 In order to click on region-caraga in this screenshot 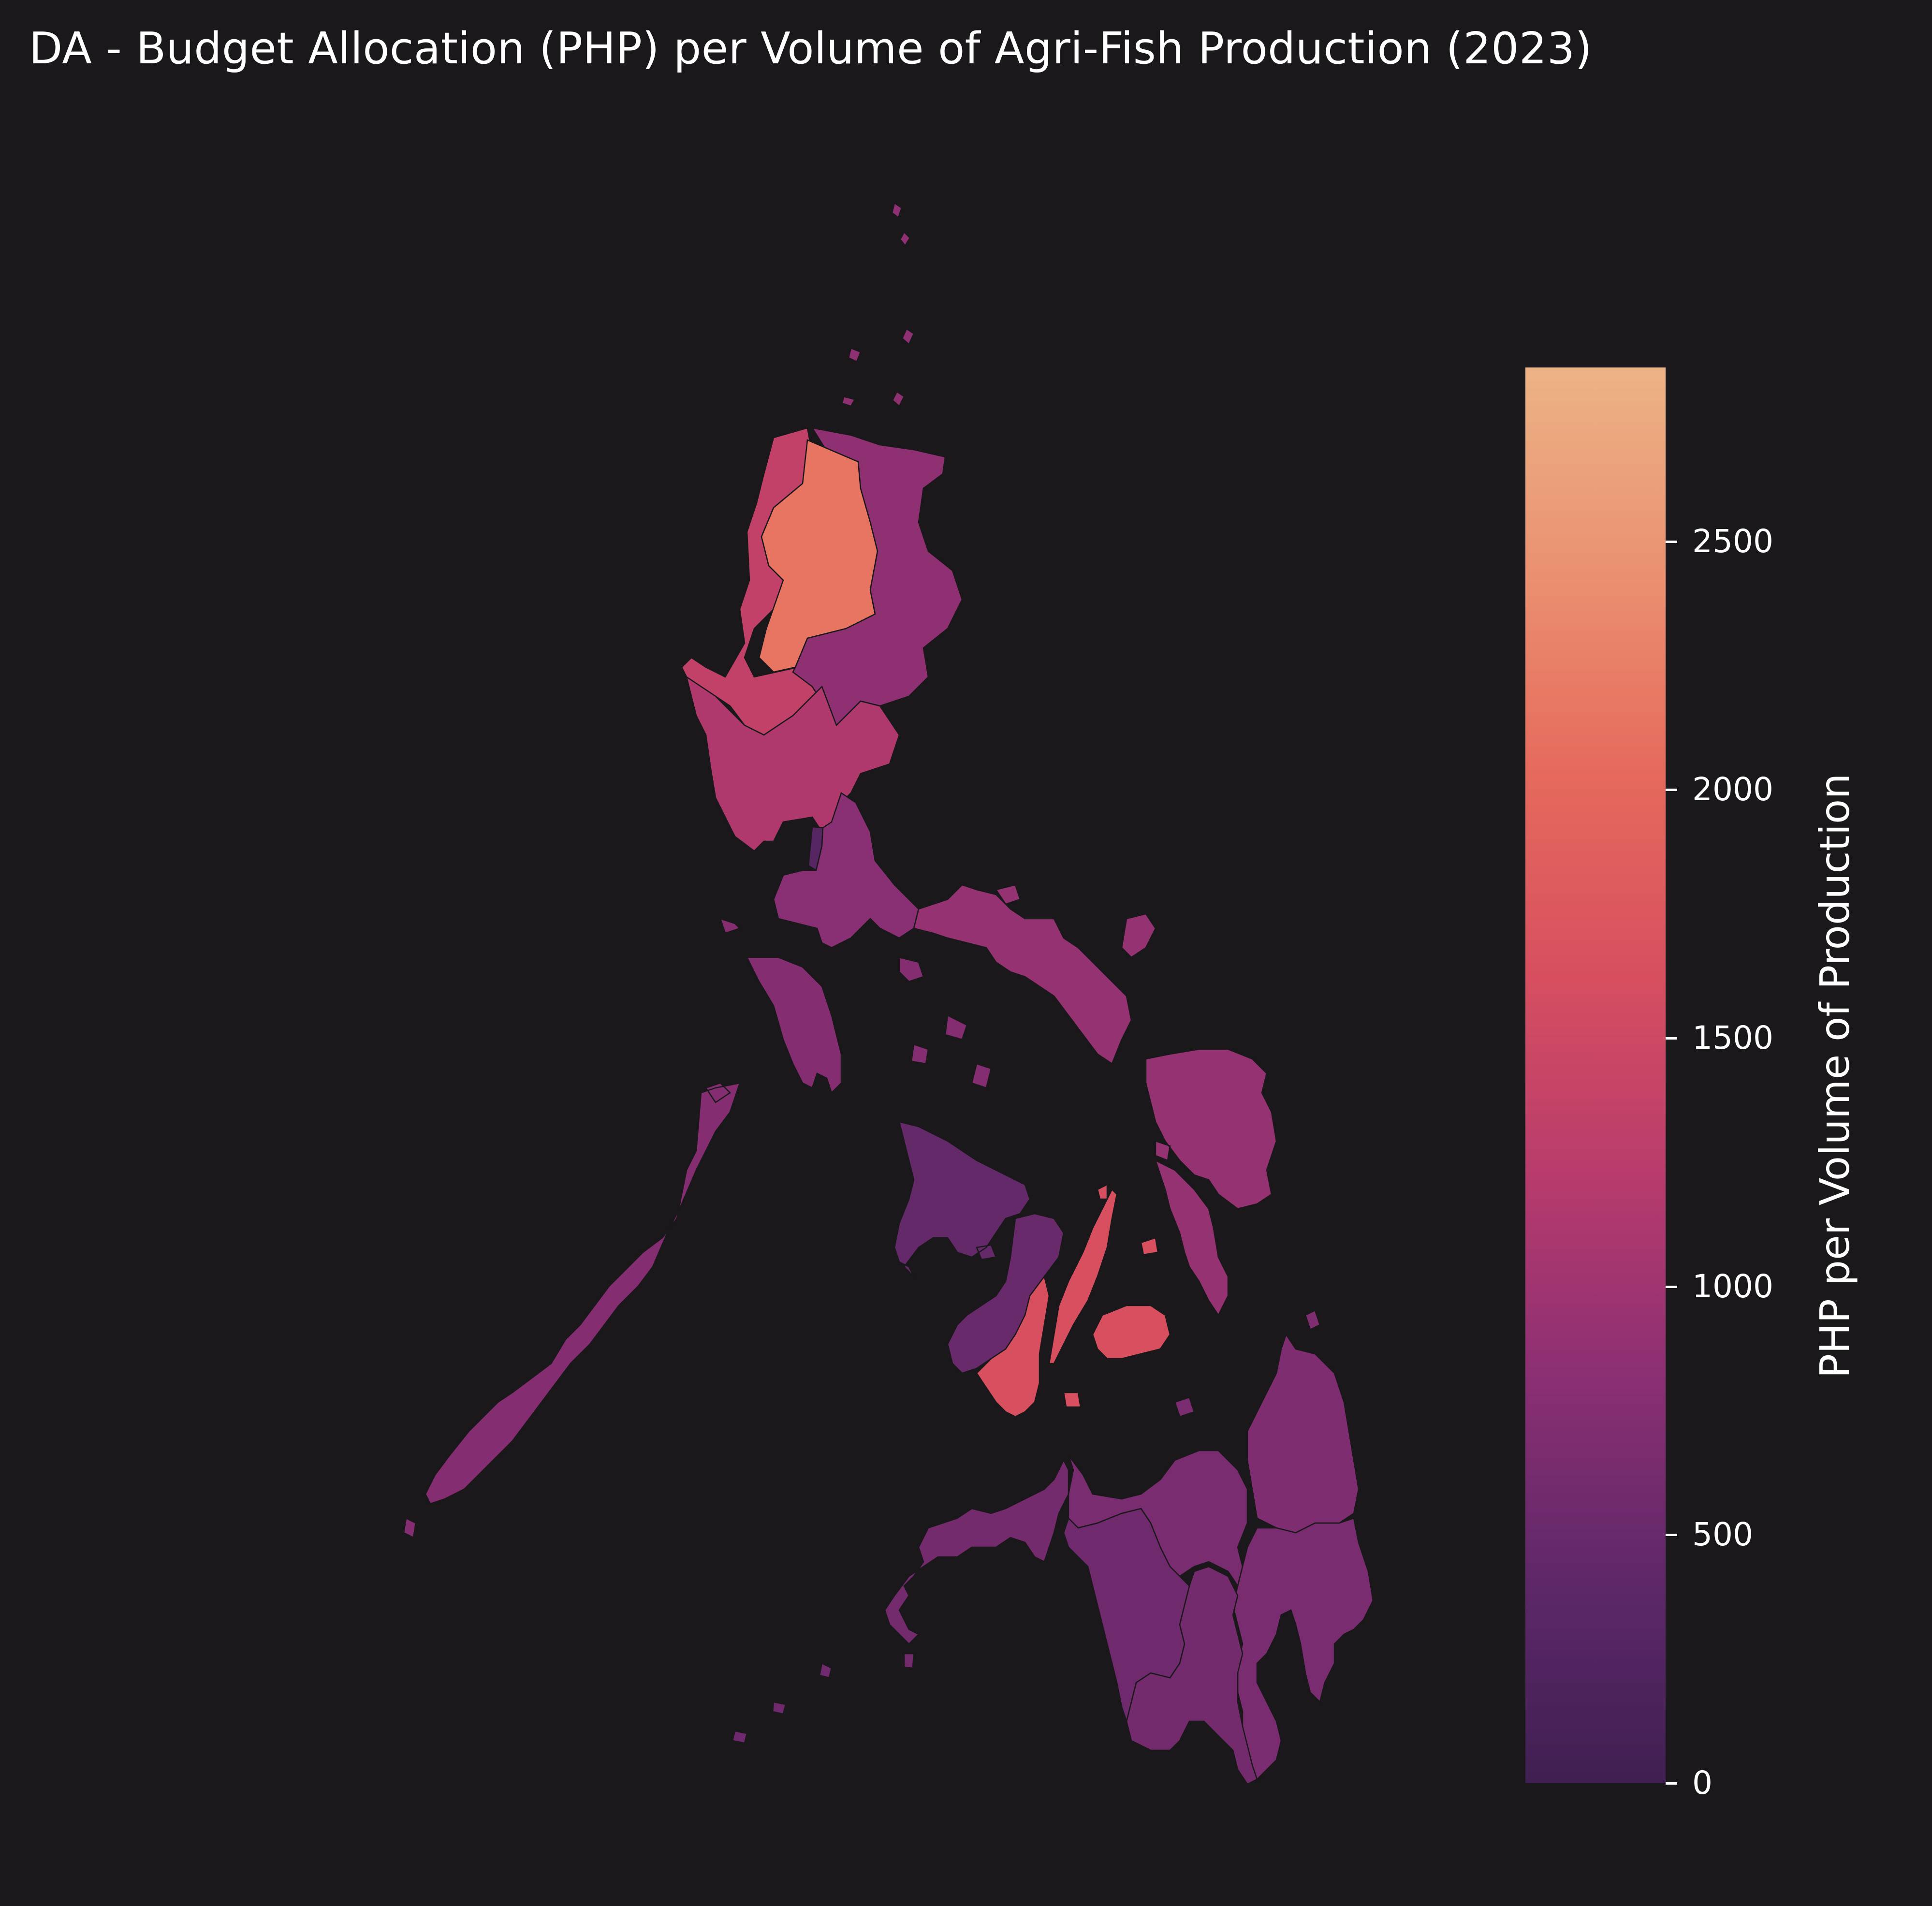, I will do `click(1303, 1421)`.